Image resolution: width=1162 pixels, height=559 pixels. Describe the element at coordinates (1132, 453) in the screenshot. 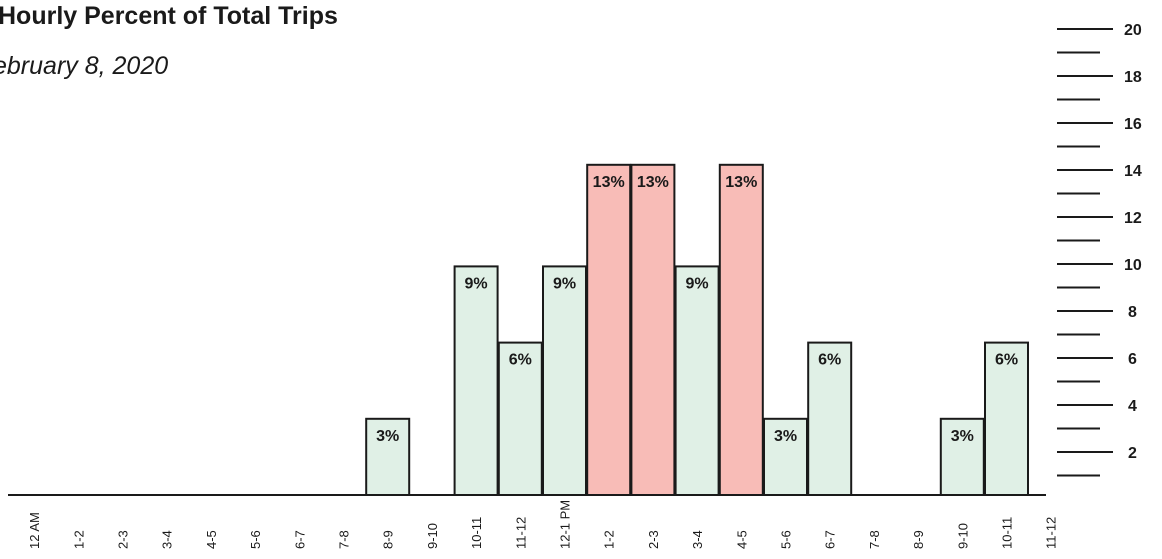

I see `y-tick-label: 2` at that location.